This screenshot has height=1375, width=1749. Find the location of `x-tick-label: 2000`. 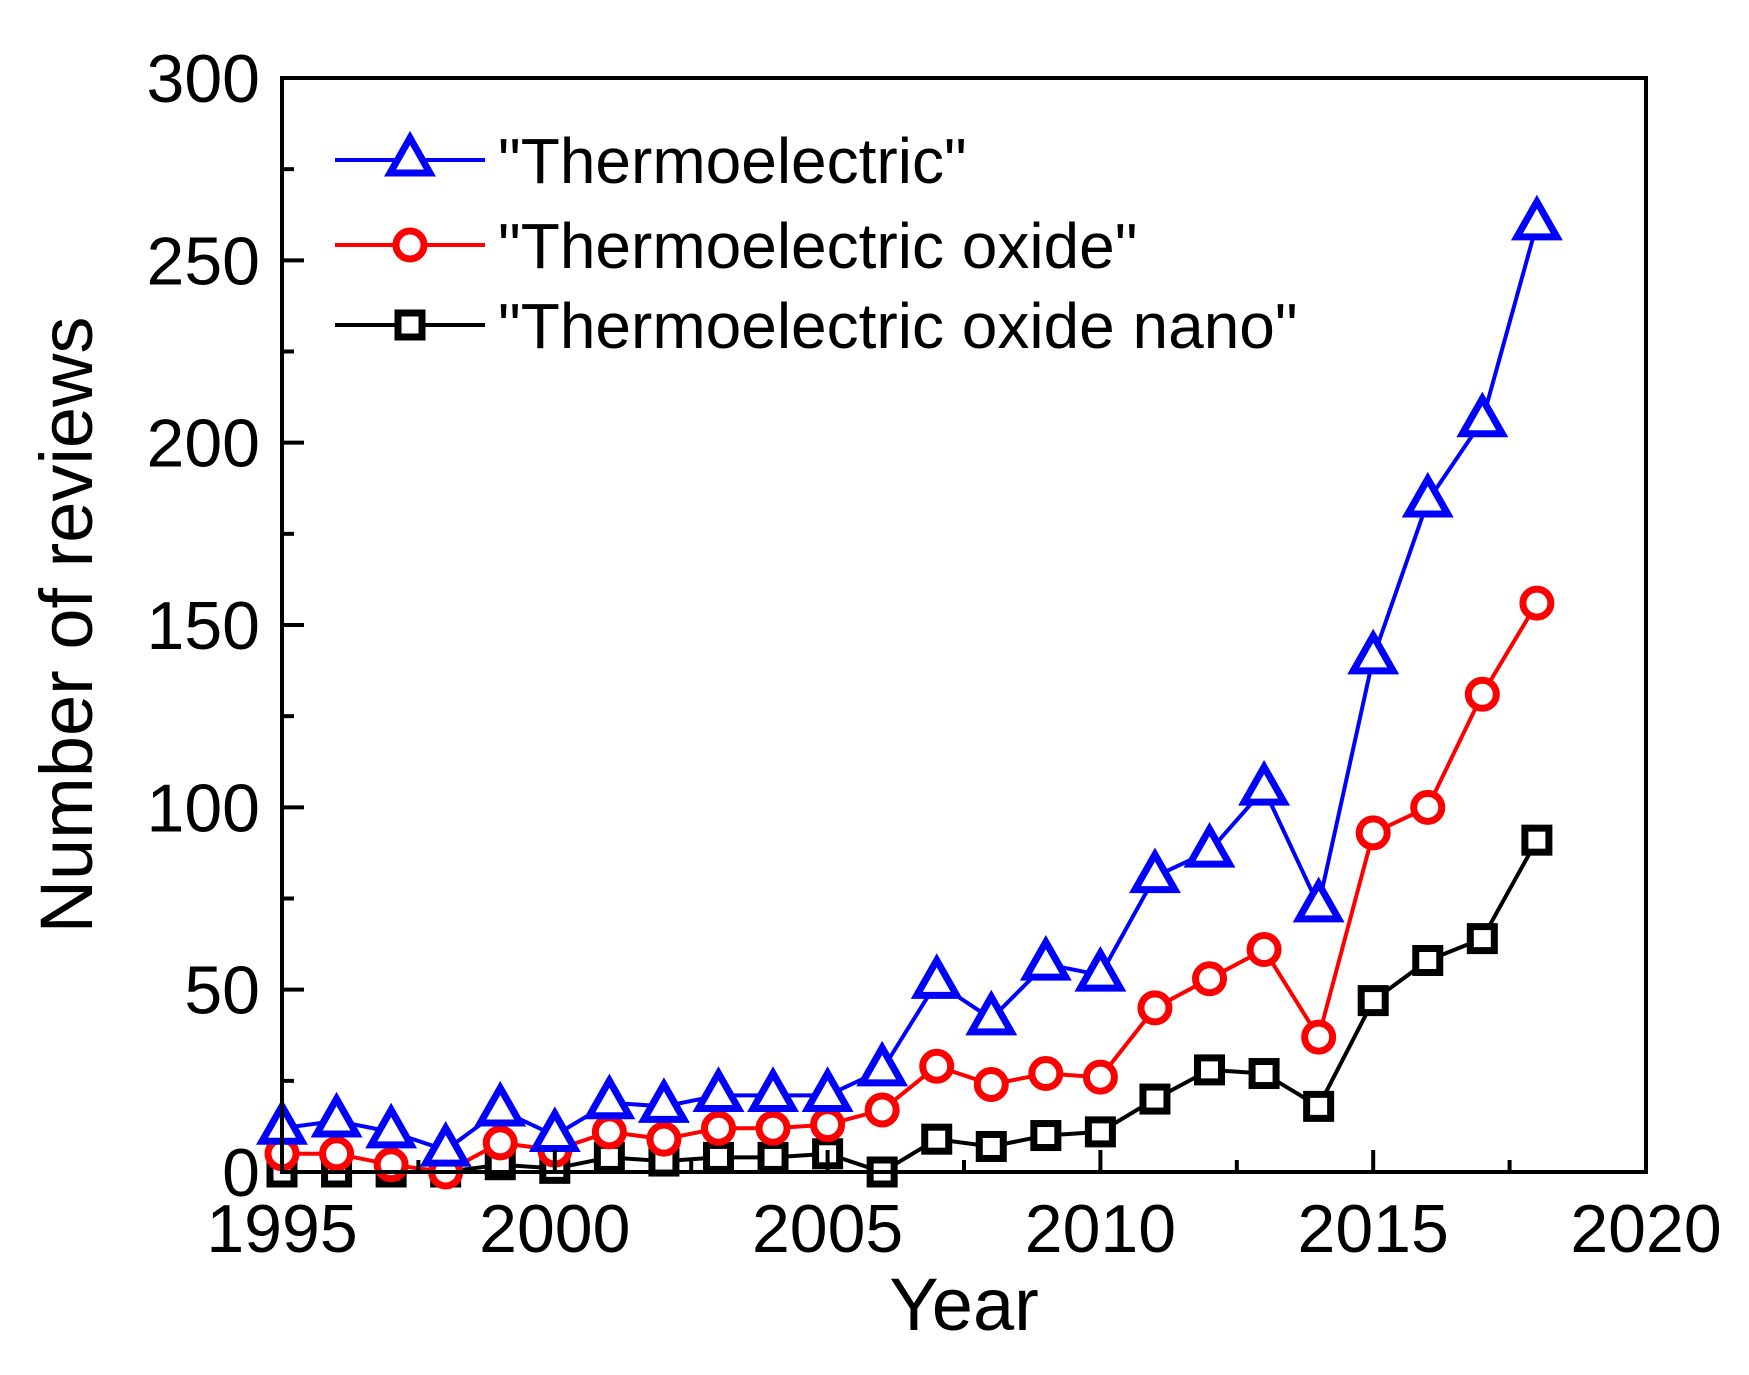

x-tick-label: 2000 is located at coordinates (554, 1229).